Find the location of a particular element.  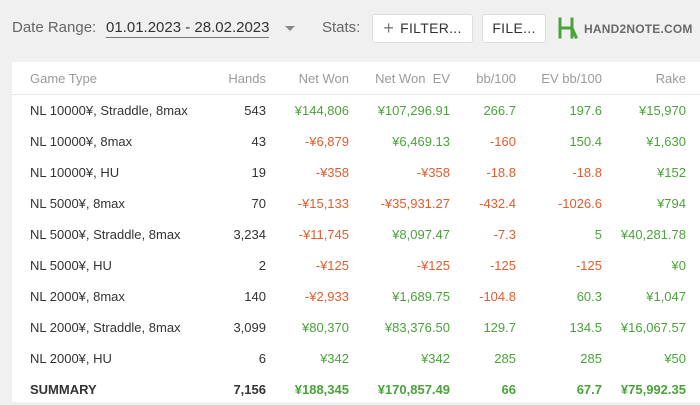

cell-hands: 3,234 is located at coordinates (249, 234).